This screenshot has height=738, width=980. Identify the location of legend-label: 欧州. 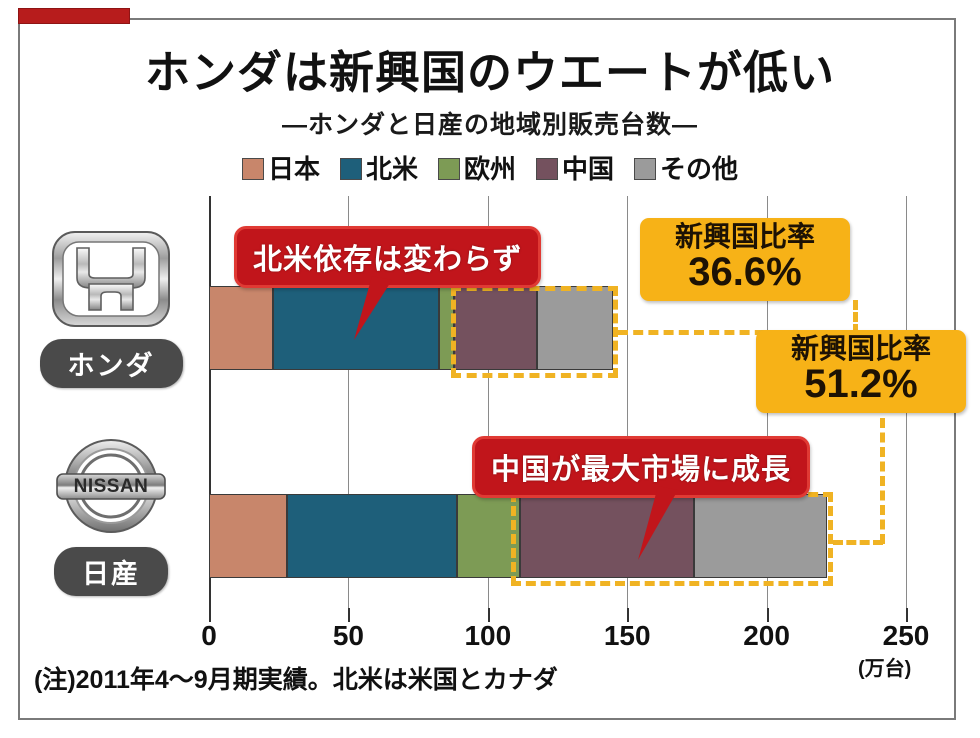
(489, 169).